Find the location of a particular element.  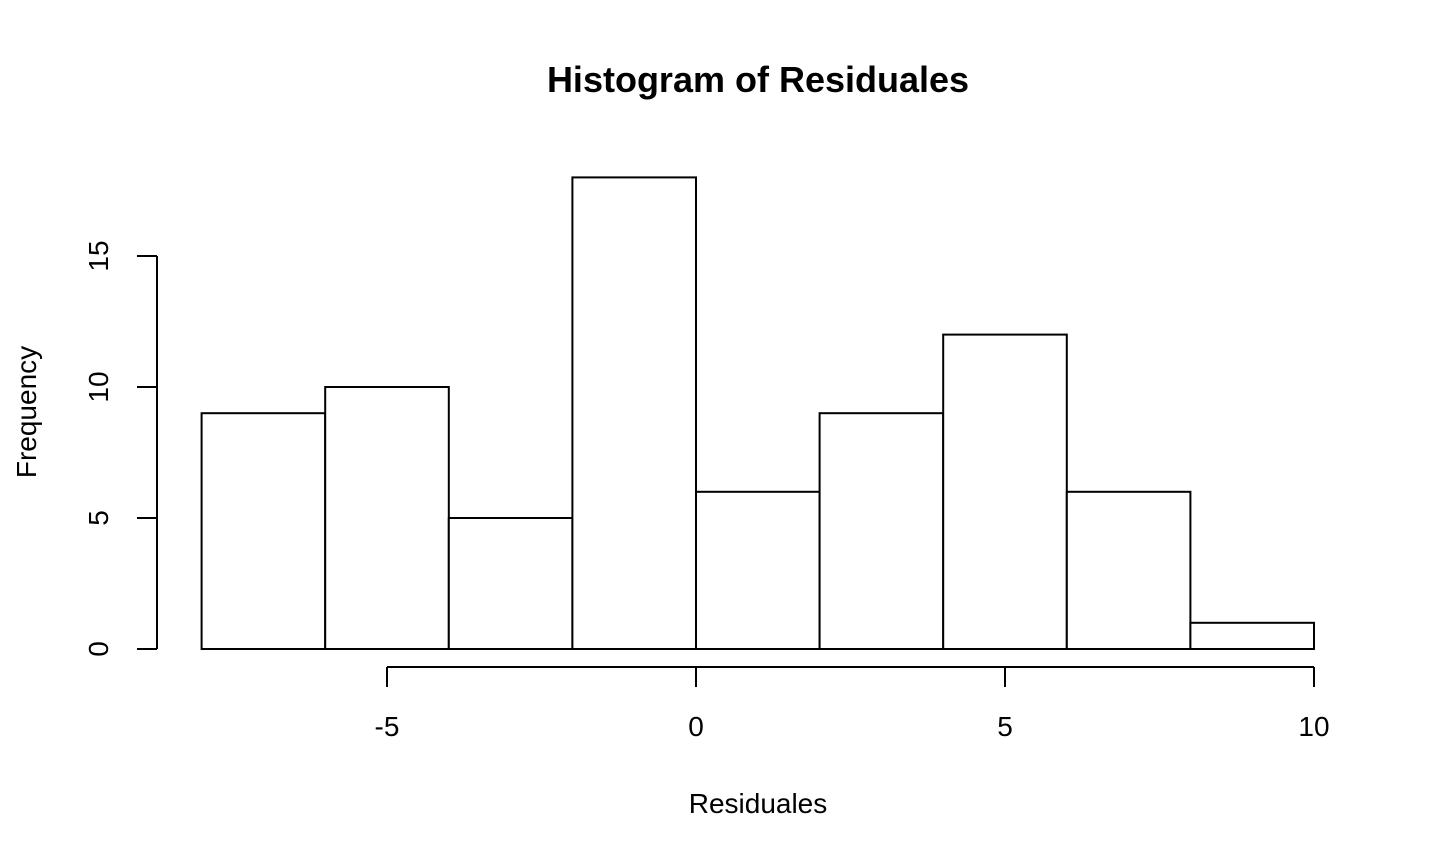

y-tick-label-2: 10 is located at coordinates (98, 386).